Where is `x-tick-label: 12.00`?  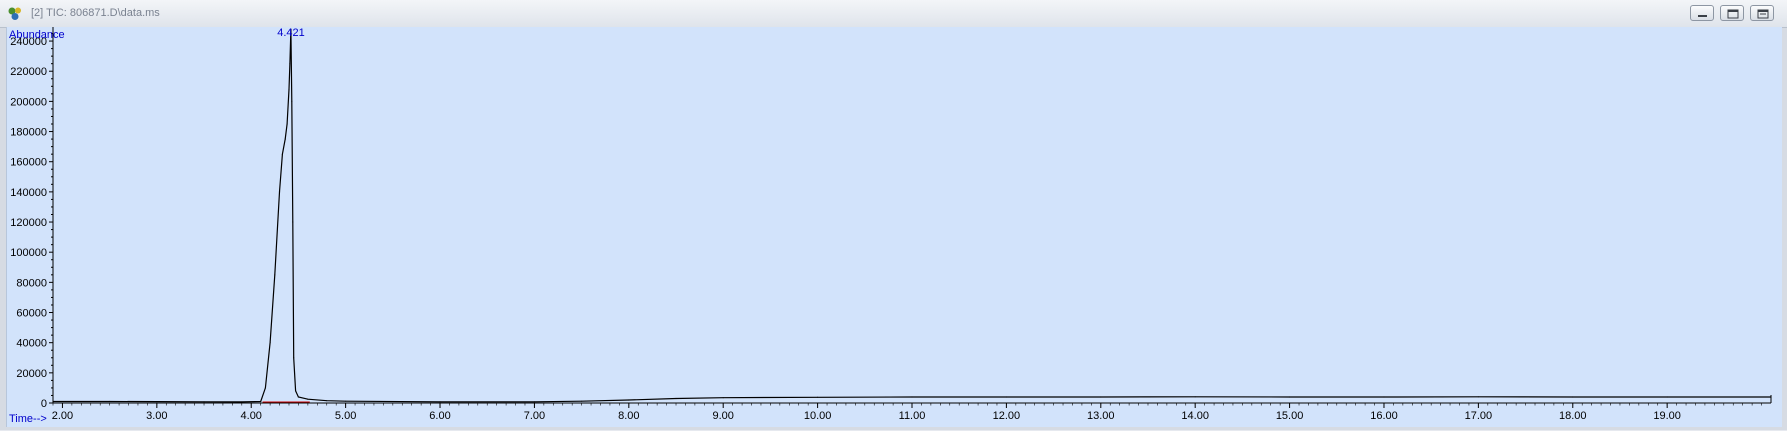
x-tick-label: 12.00 is located at coordinates (1007, 416).